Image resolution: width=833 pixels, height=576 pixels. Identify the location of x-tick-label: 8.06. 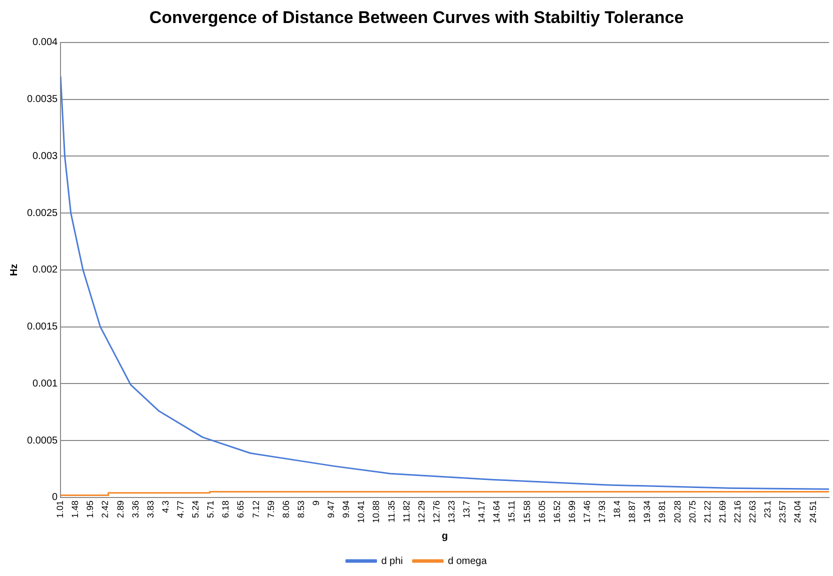
(285, 509).